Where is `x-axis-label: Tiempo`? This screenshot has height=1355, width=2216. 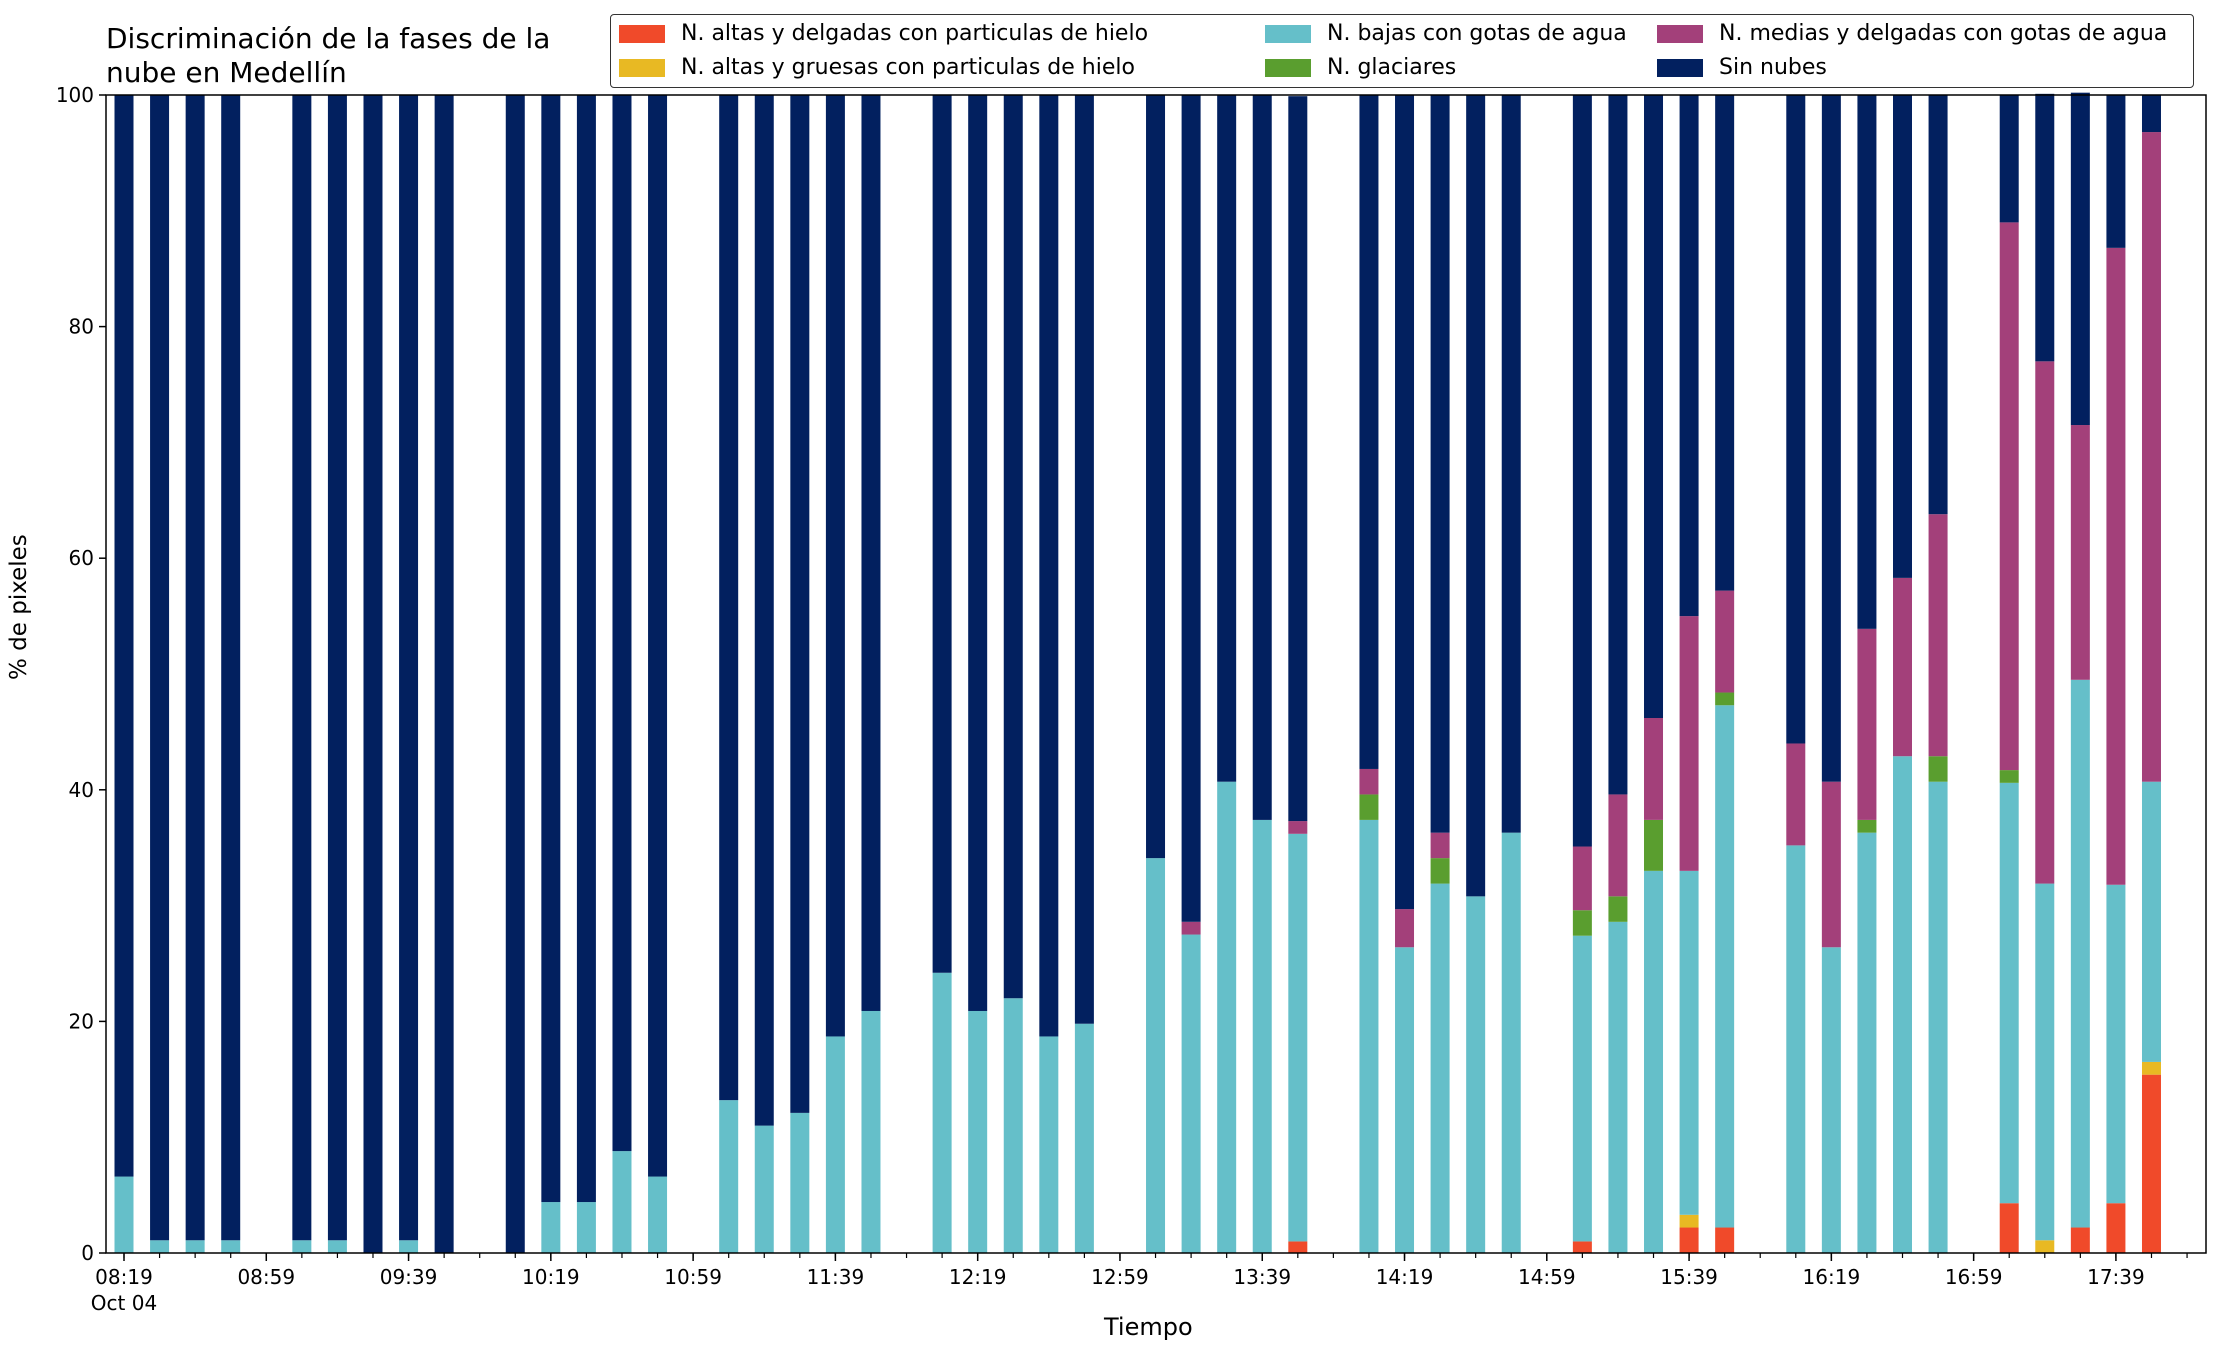
x-axis-label: Tiempo is located at coordinates (1148, 1327).